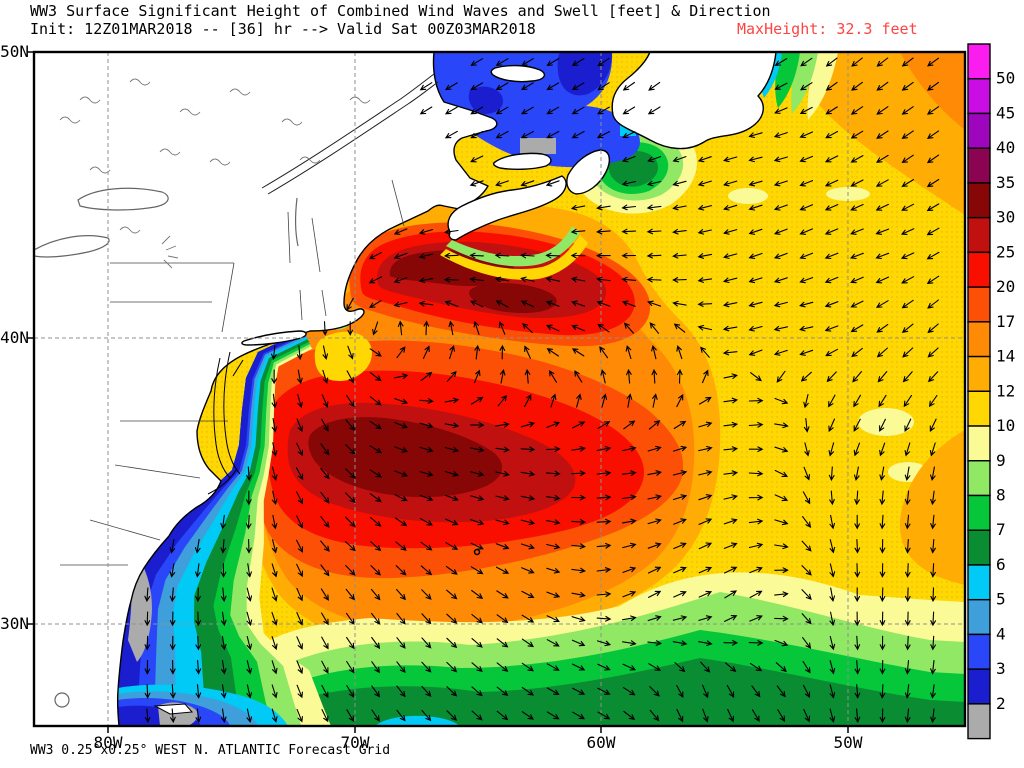 The height and width of the screenshot is (768, 1024). Describe the element at coordinates (1005, 356) in the screenshot. I see `colorbar-label: 14` at that location.